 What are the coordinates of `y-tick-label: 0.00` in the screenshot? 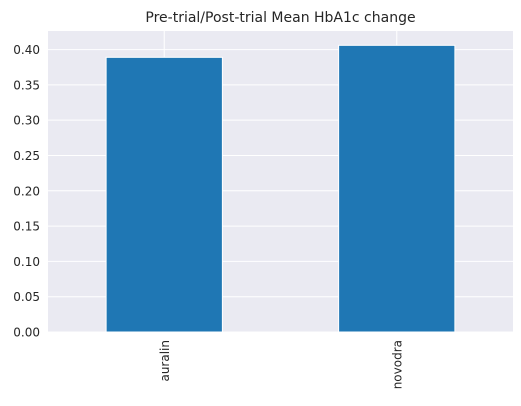 It's located at (26, 333).